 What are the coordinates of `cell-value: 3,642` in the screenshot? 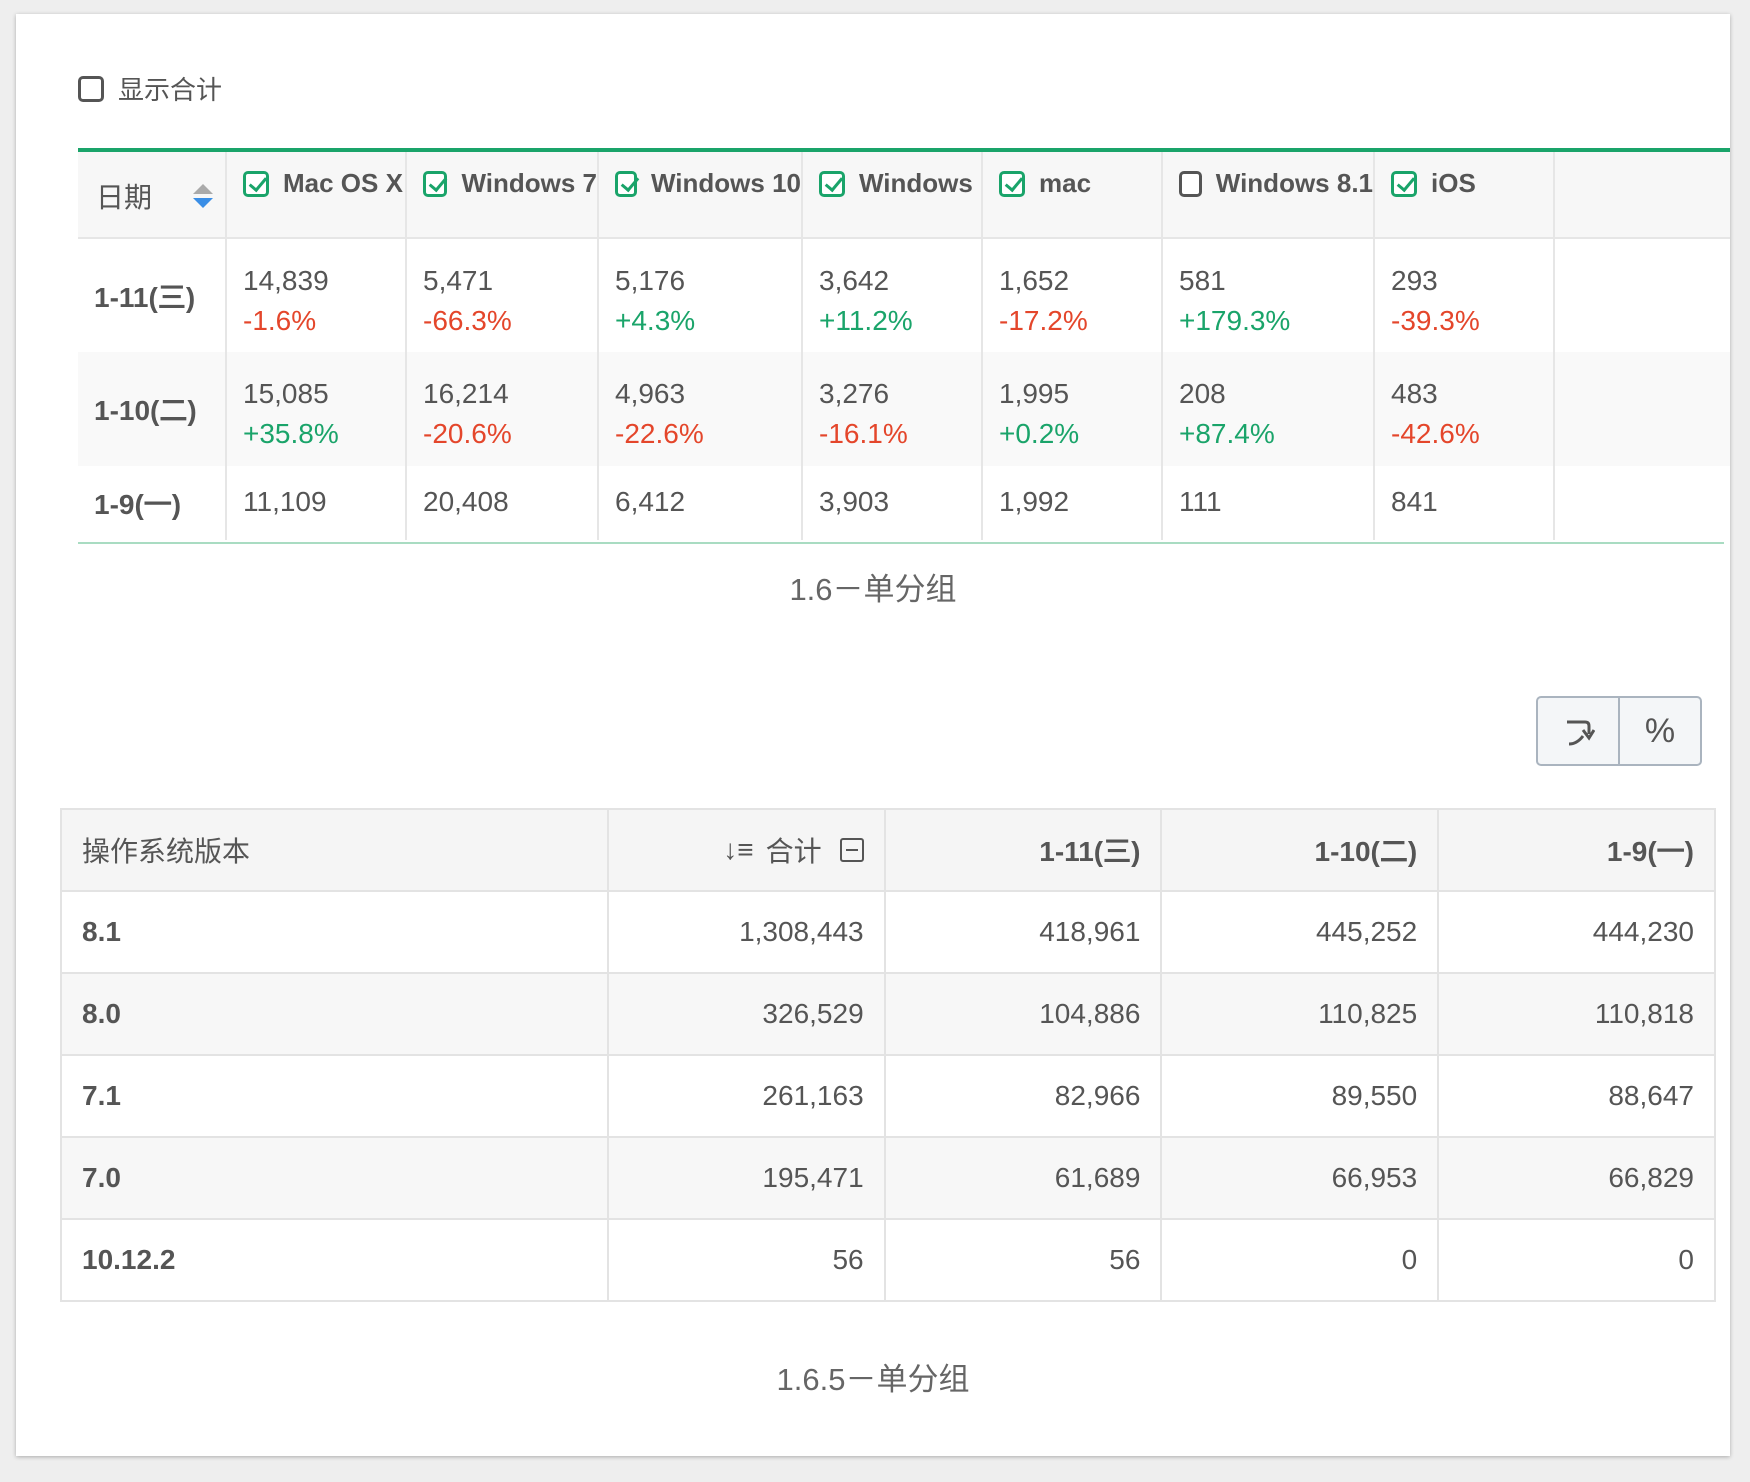 It's located at (854, 280).